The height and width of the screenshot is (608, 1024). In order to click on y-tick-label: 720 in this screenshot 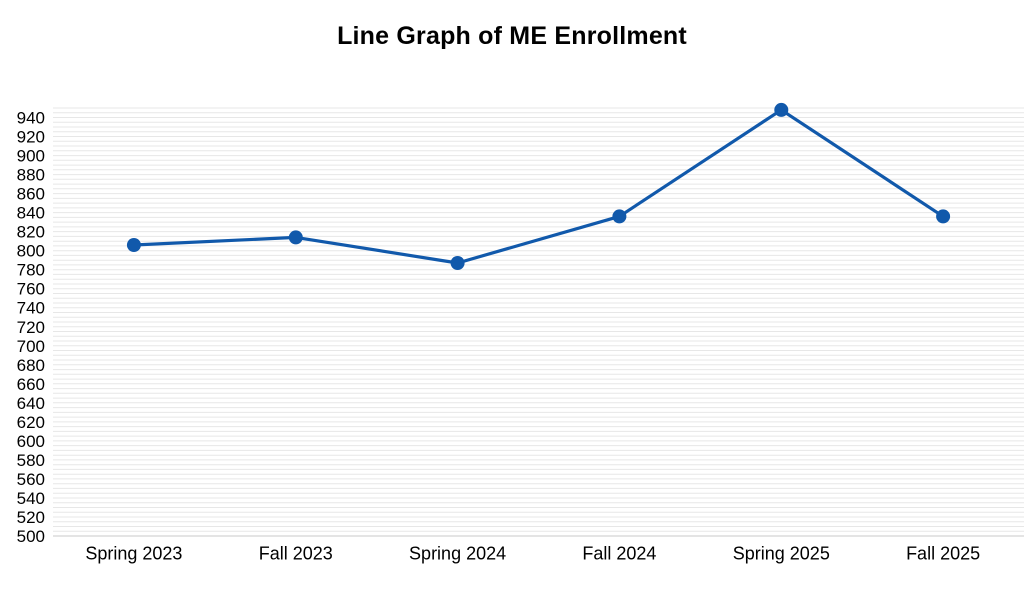, I will do `click(31, 327)`.